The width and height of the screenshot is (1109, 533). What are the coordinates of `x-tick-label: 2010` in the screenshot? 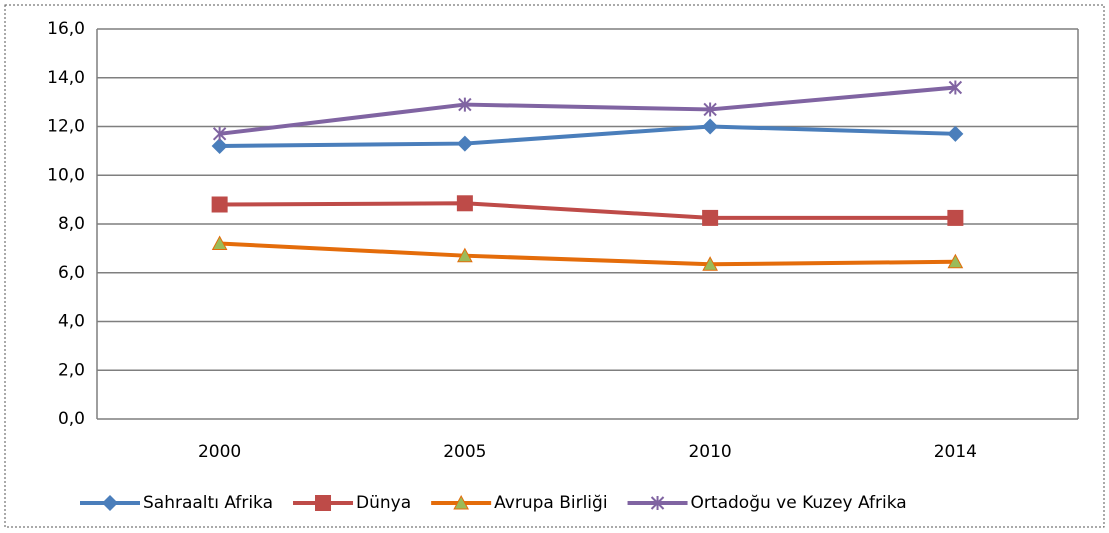 It's located at (709, 452).